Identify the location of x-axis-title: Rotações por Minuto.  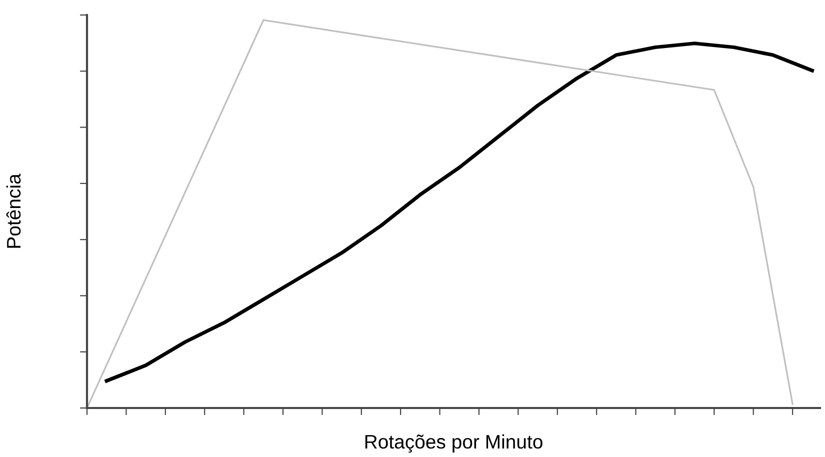
(453, 443).